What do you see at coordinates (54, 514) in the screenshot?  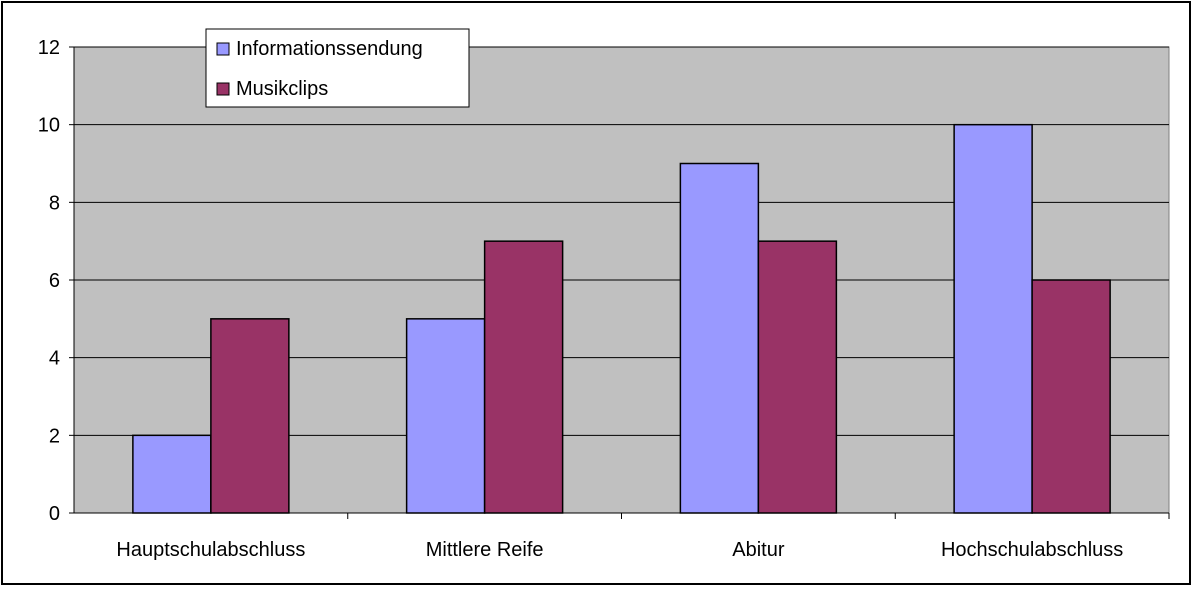 I see `y-tick-label: 0` at bounding box center [54, 514].